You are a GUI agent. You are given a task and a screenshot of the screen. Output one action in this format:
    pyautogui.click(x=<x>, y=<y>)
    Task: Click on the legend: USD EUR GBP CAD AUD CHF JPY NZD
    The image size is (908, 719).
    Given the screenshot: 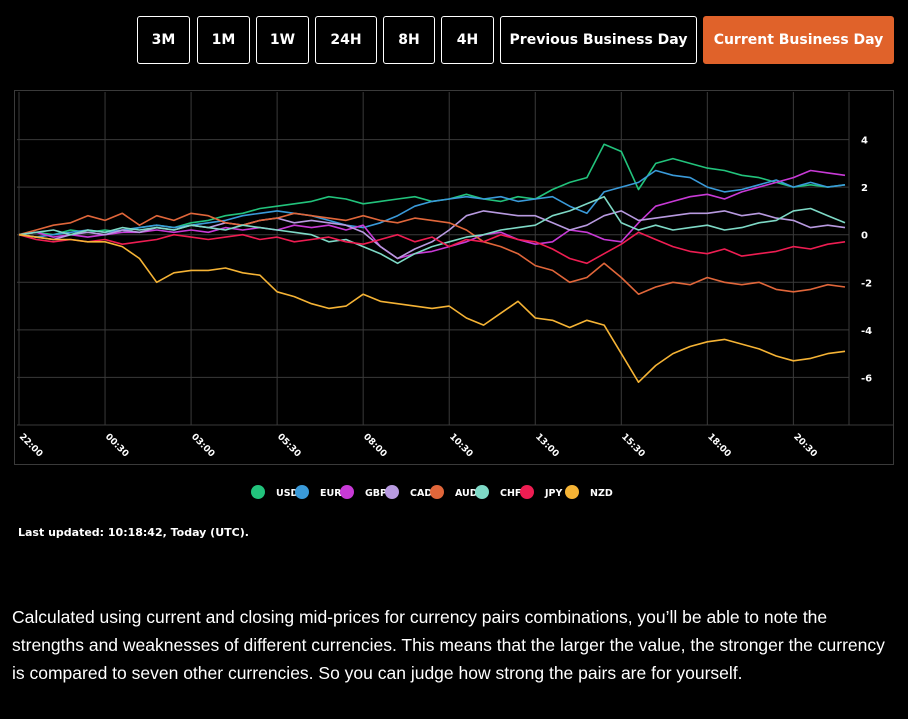 What is the action you would take?
    pyautogui.click(x=432, y=492)
    